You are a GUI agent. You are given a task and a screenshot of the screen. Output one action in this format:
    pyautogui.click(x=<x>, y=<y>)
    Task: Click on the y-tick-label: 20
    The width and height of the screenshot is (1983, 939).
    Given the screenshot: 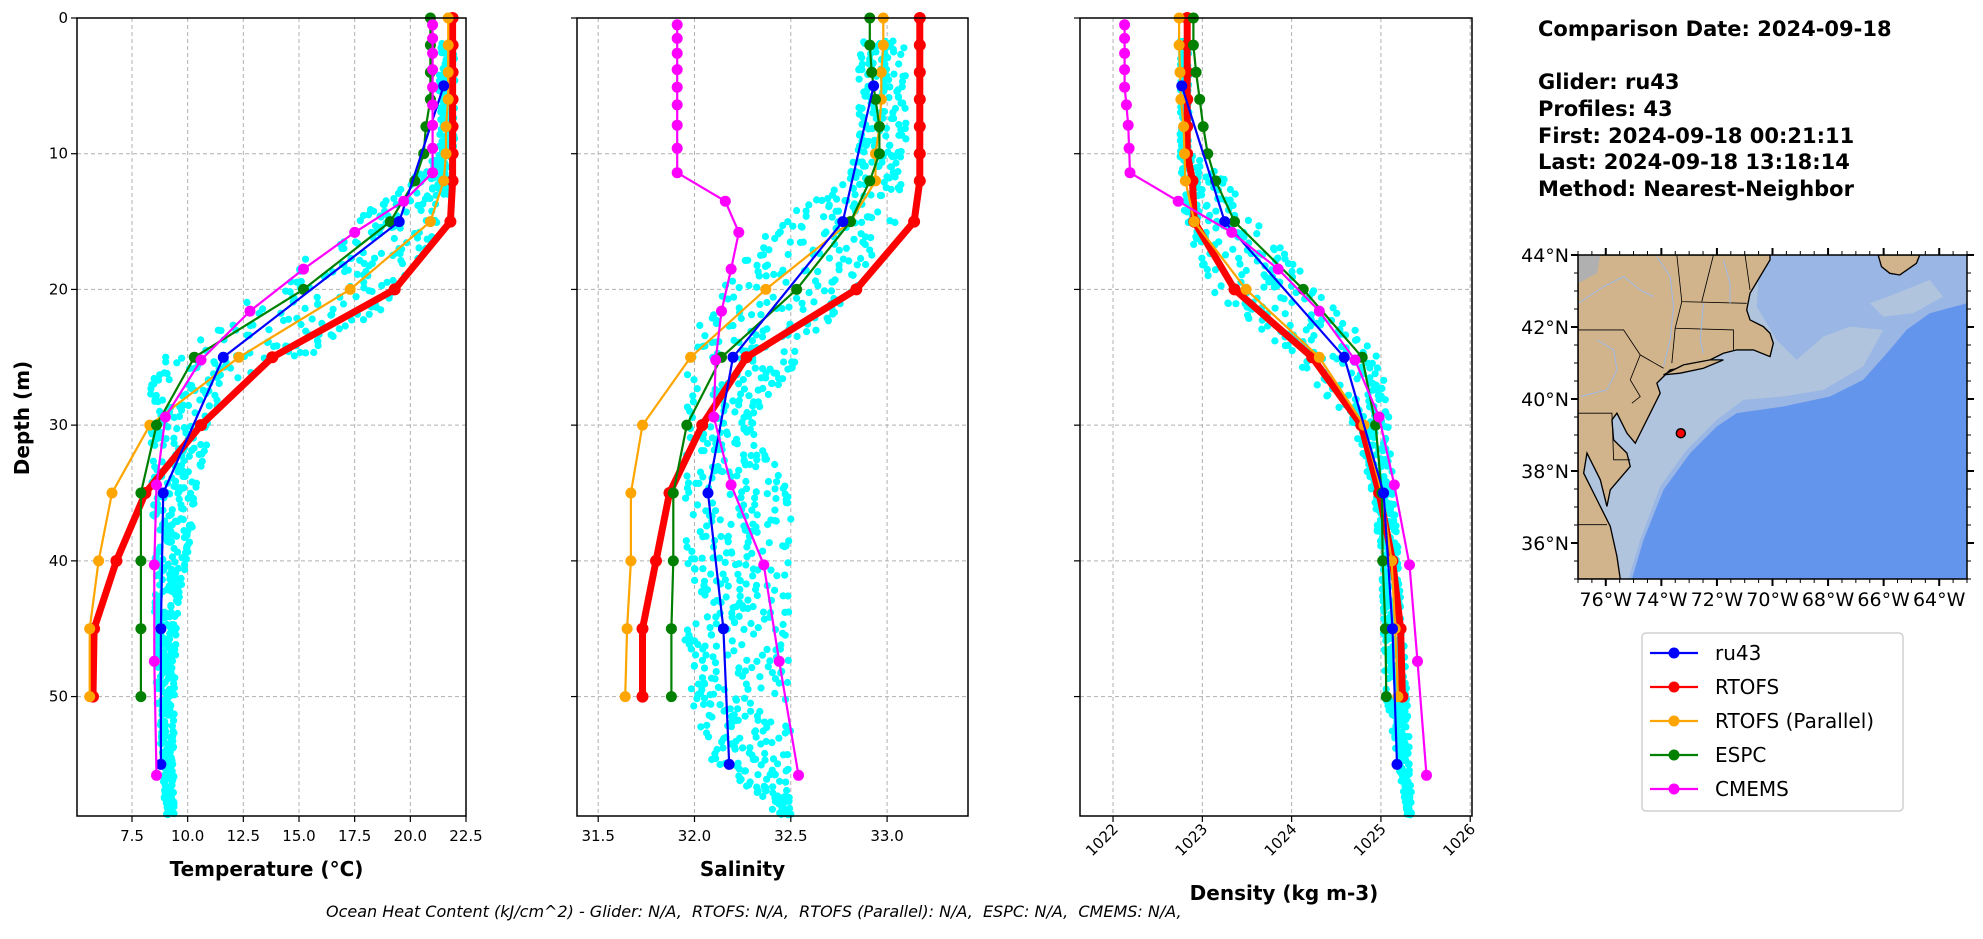 What is the action you would take?
    pyautogui.click(x=58, y=289)
    